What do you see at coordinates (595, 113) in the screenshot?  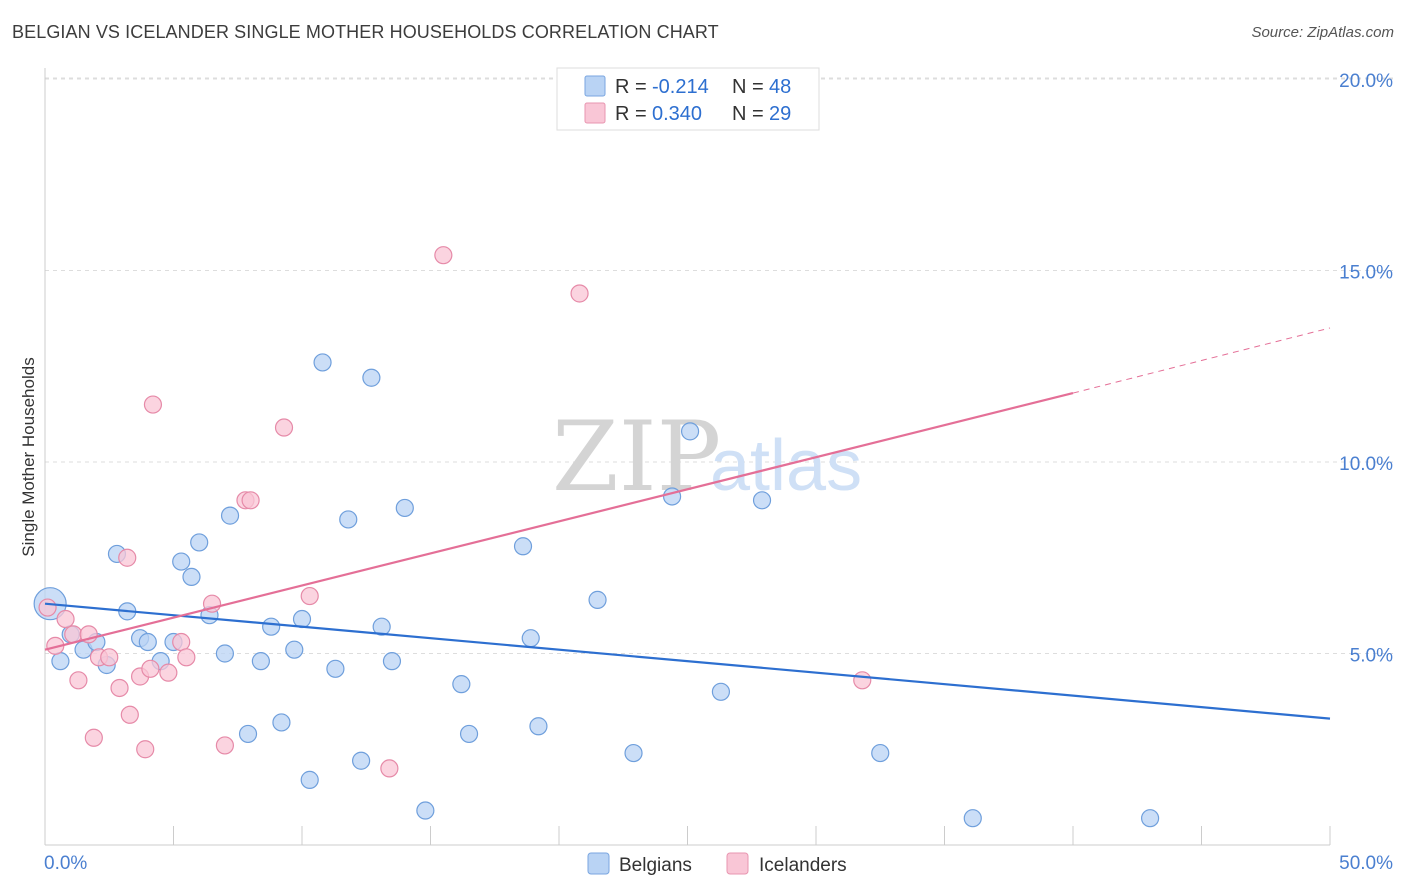 I see `legend-swatch-icelanders` at bounding box center [595, 113].